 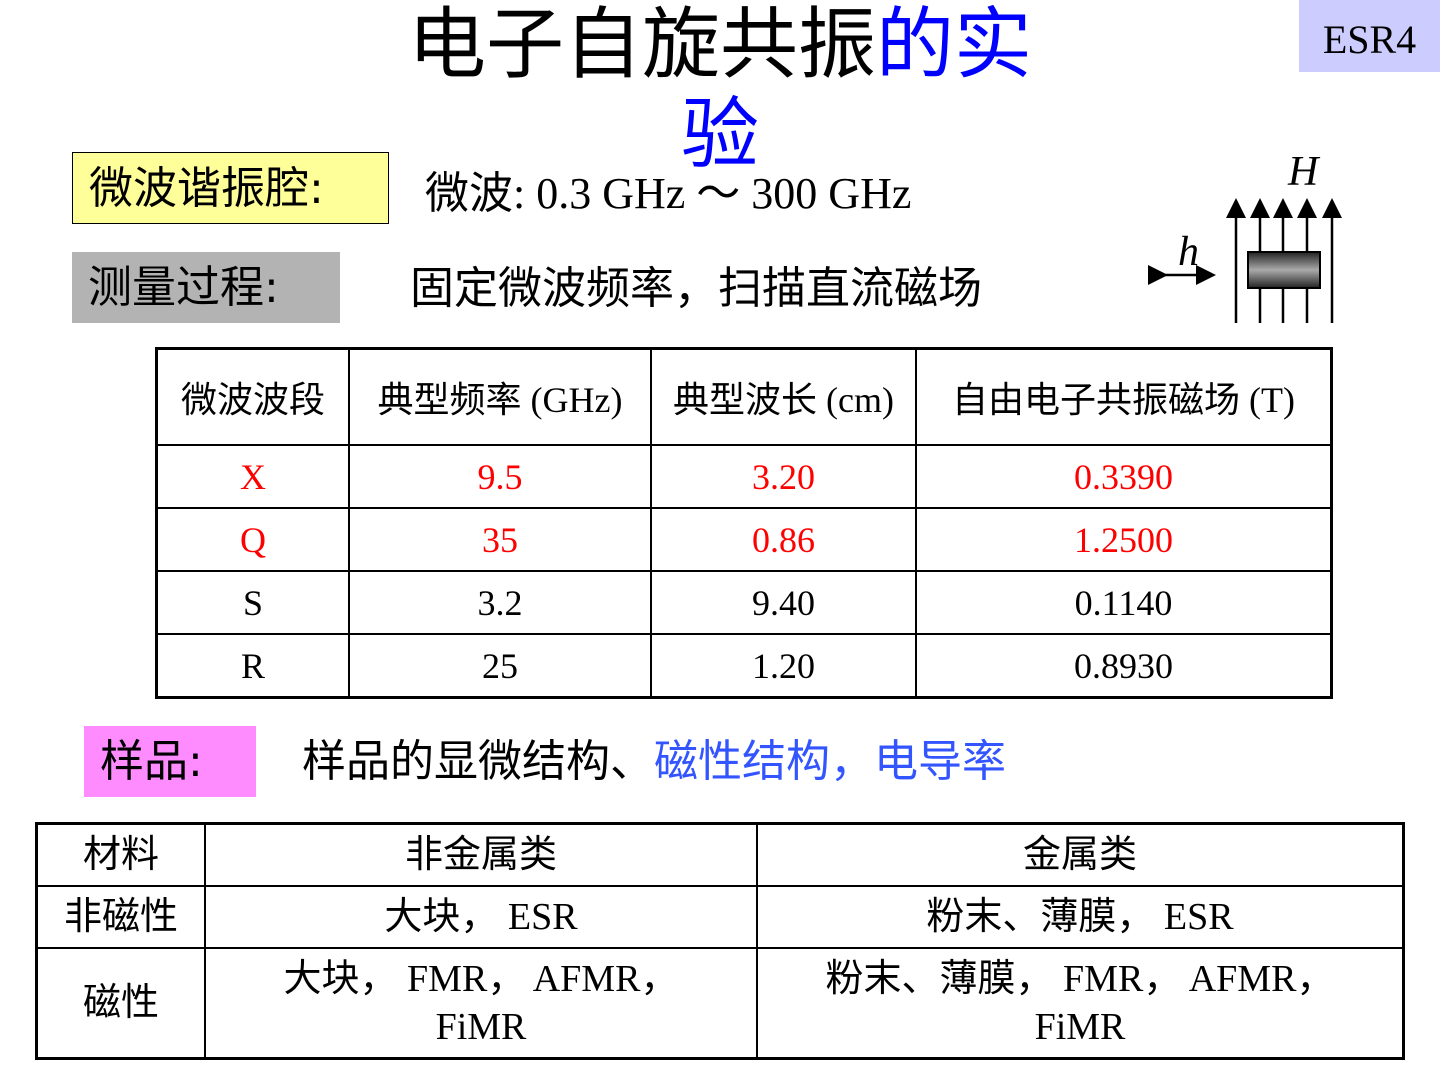 I want to click on table-header-row: 微波波段 典型频率 (GHz) 典型波长 (cm) 自由电子共振磁场 (T), so click(x=744, y=396).